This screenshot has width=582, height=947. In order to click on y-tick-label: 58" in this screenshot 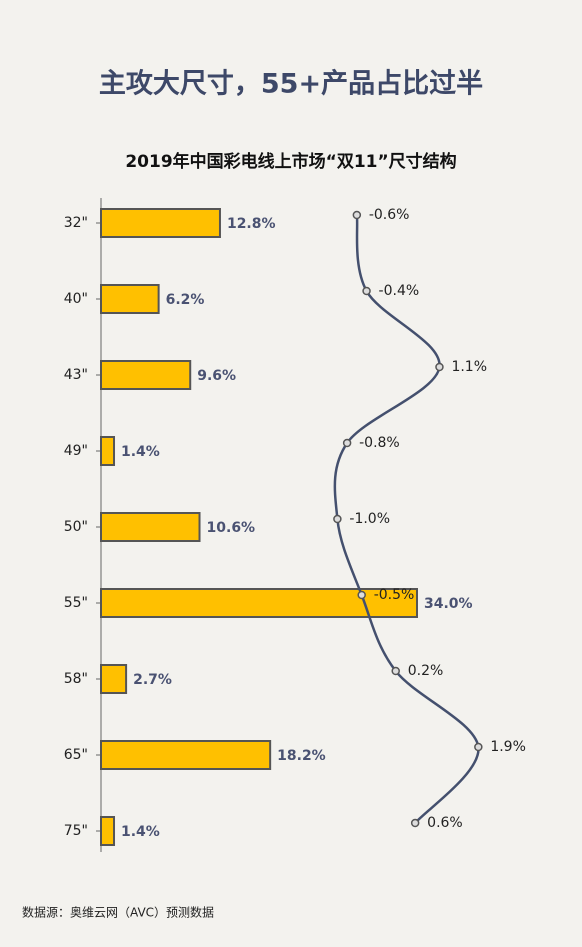, I will do `click(76, 679)`.